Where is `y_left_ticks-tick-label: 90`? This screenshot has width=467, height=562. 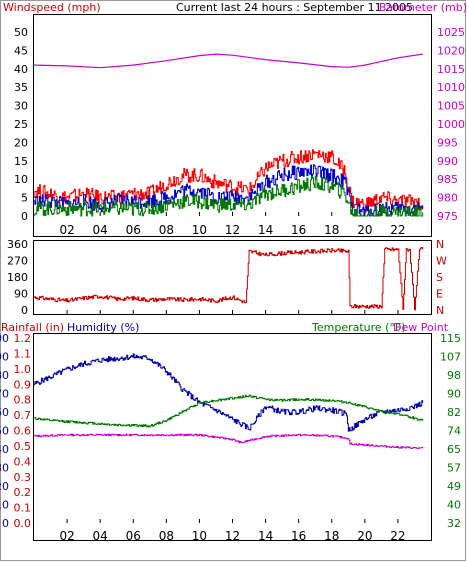
y_left_ticks-tick-label: 90 is located at coordinates (21, 294).